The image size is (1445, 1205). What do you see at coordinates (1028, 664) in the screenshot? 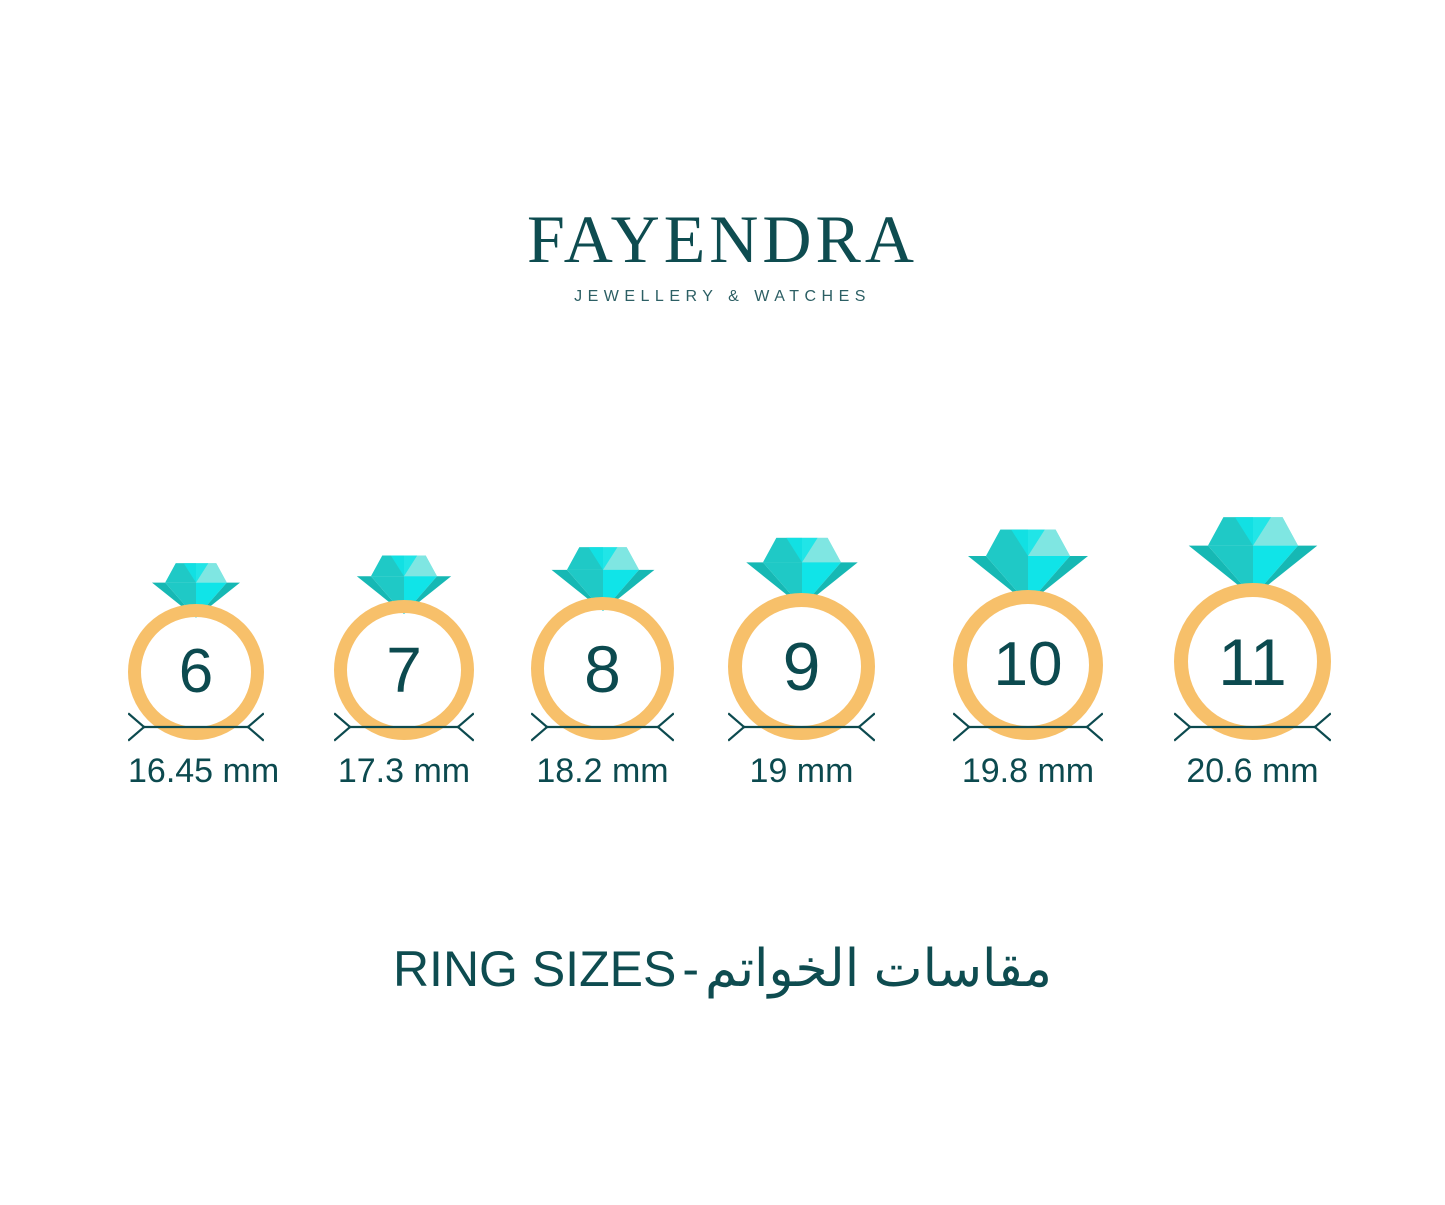
I see `ring-size-number: 10` at bounding box center [1028, 664].